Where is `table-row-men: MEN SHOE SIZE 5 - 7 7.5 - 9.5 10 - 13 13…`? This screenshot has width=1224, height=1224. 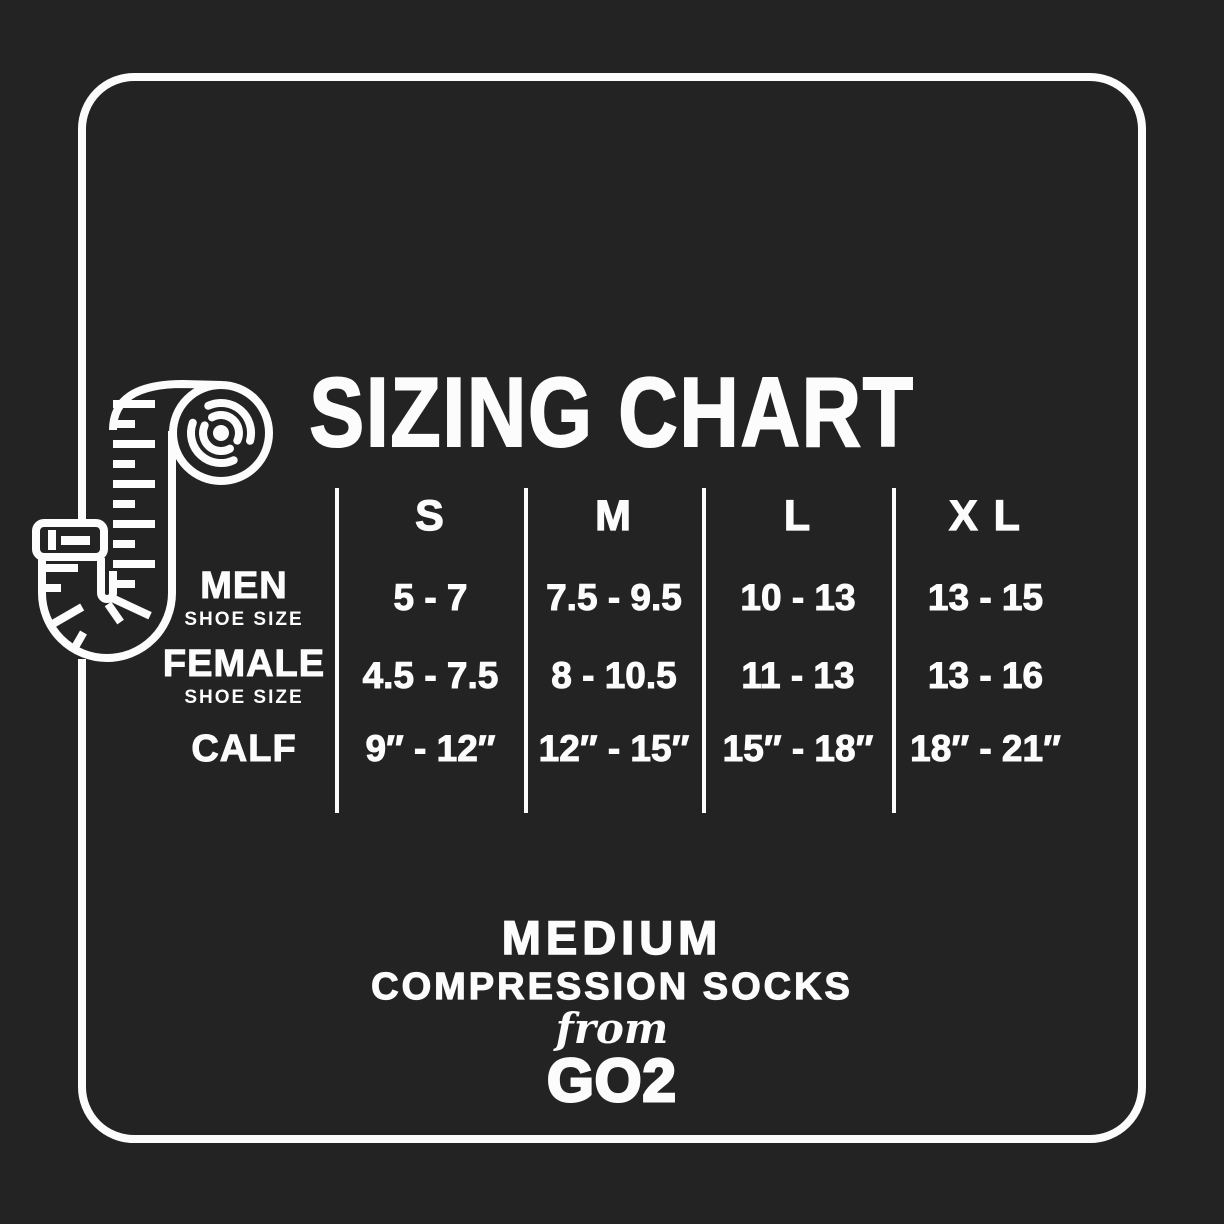 table-row-men: MEN SHOE SIZE 5 - 7 7.5 - 9.5 10 - 13 13… is located at coordinates (615, 598).